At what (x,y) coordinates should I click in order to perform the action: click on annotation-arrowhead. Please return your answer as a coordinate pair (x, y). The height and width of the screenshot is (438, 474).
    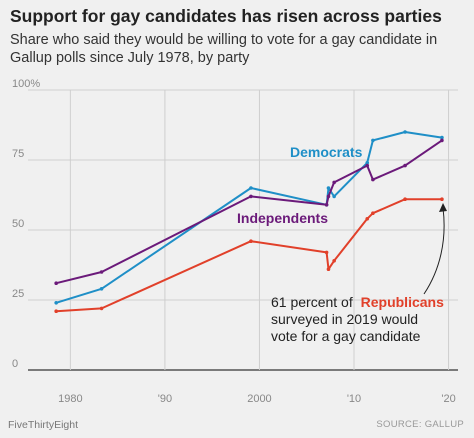
    Looking at the image, I should click on (443, 207).